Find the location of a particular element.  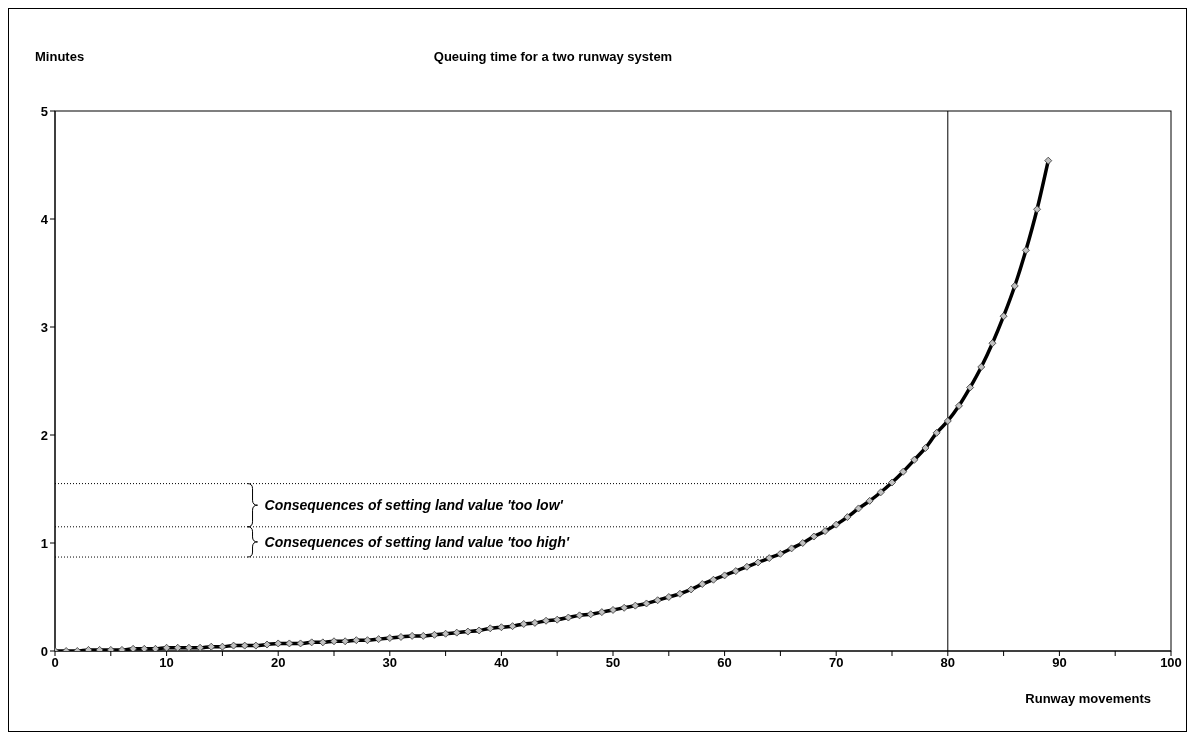

annotation: Consequences of setting land value 'too high' is located at coordinates (417, 541).